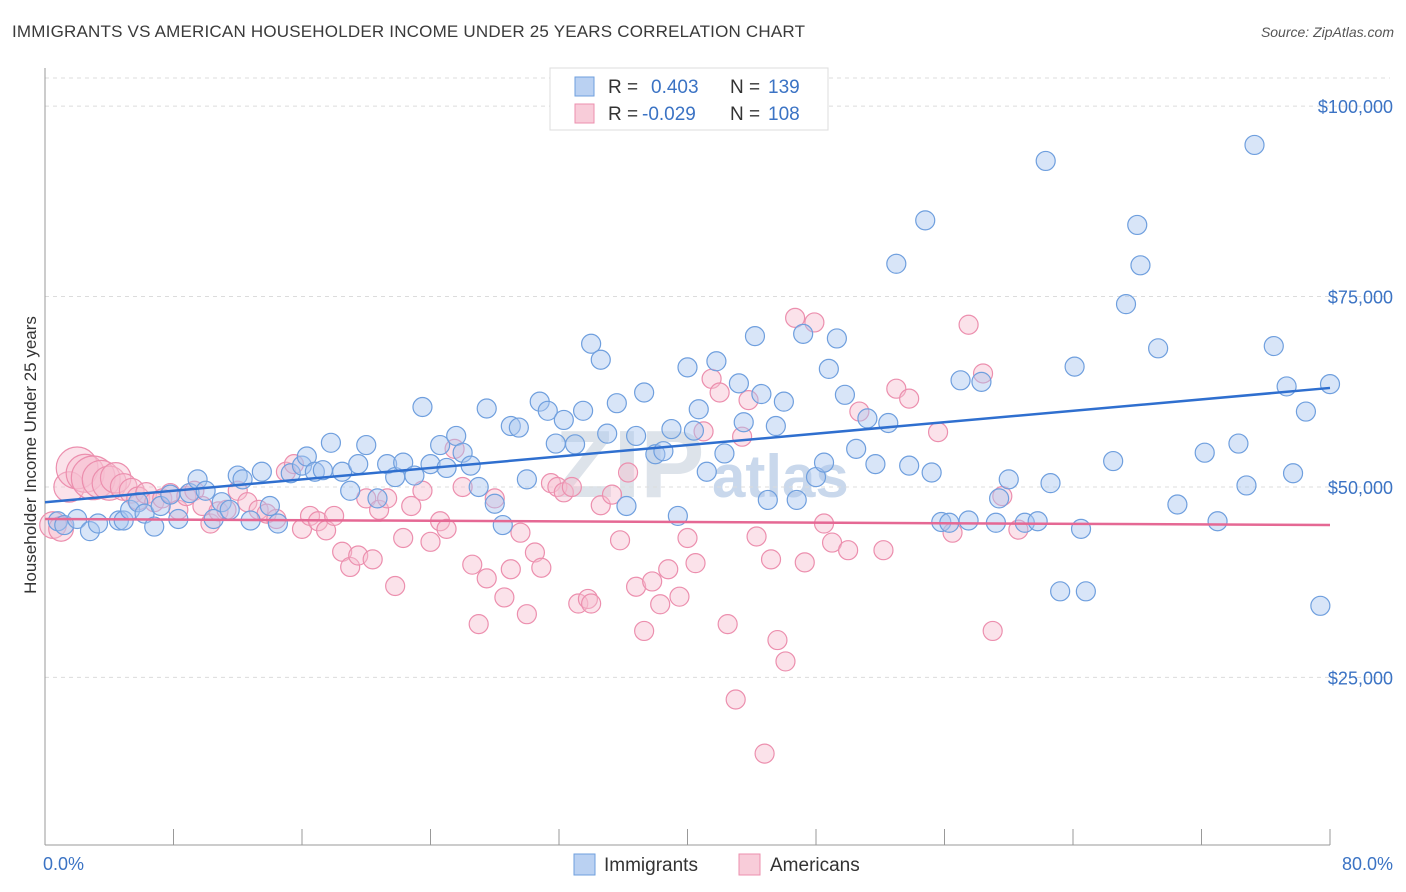  I want to click on x-tick-label: 0.0%, so click(63, 864).